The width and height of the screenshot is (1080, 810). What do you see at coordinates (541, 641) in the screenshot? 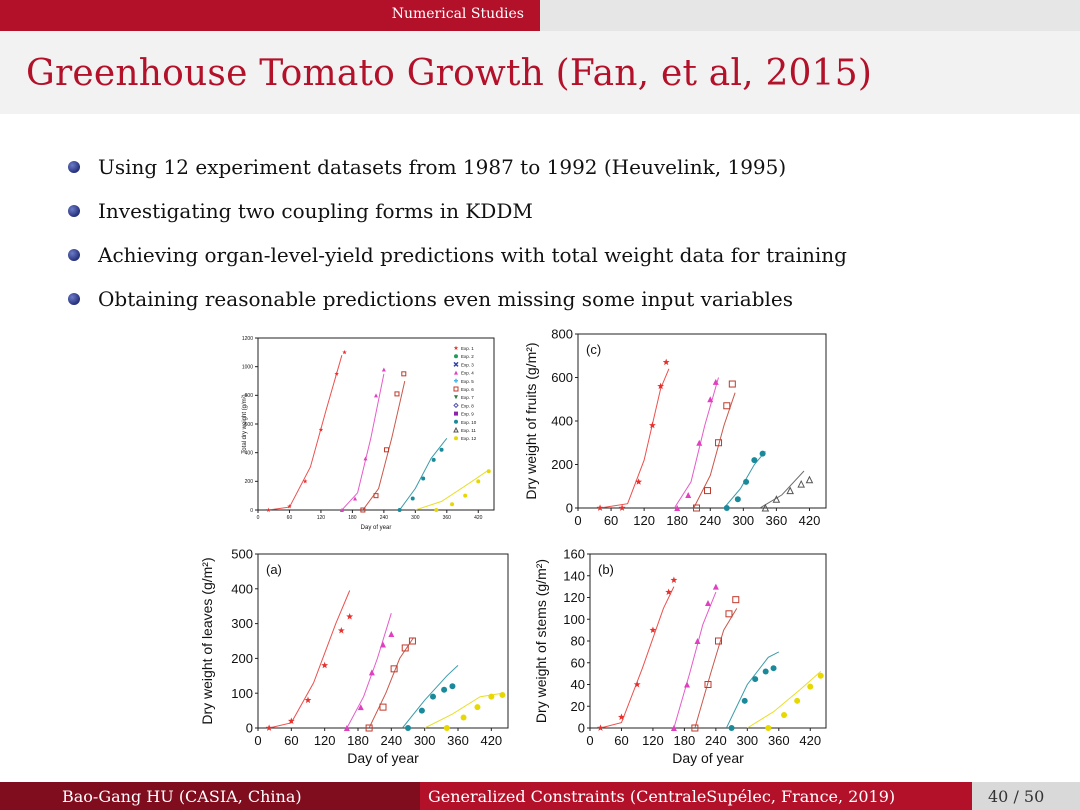
I see `y-axis-label: Dry weight of stems (g/m²)` at bounding box center [541, 641].